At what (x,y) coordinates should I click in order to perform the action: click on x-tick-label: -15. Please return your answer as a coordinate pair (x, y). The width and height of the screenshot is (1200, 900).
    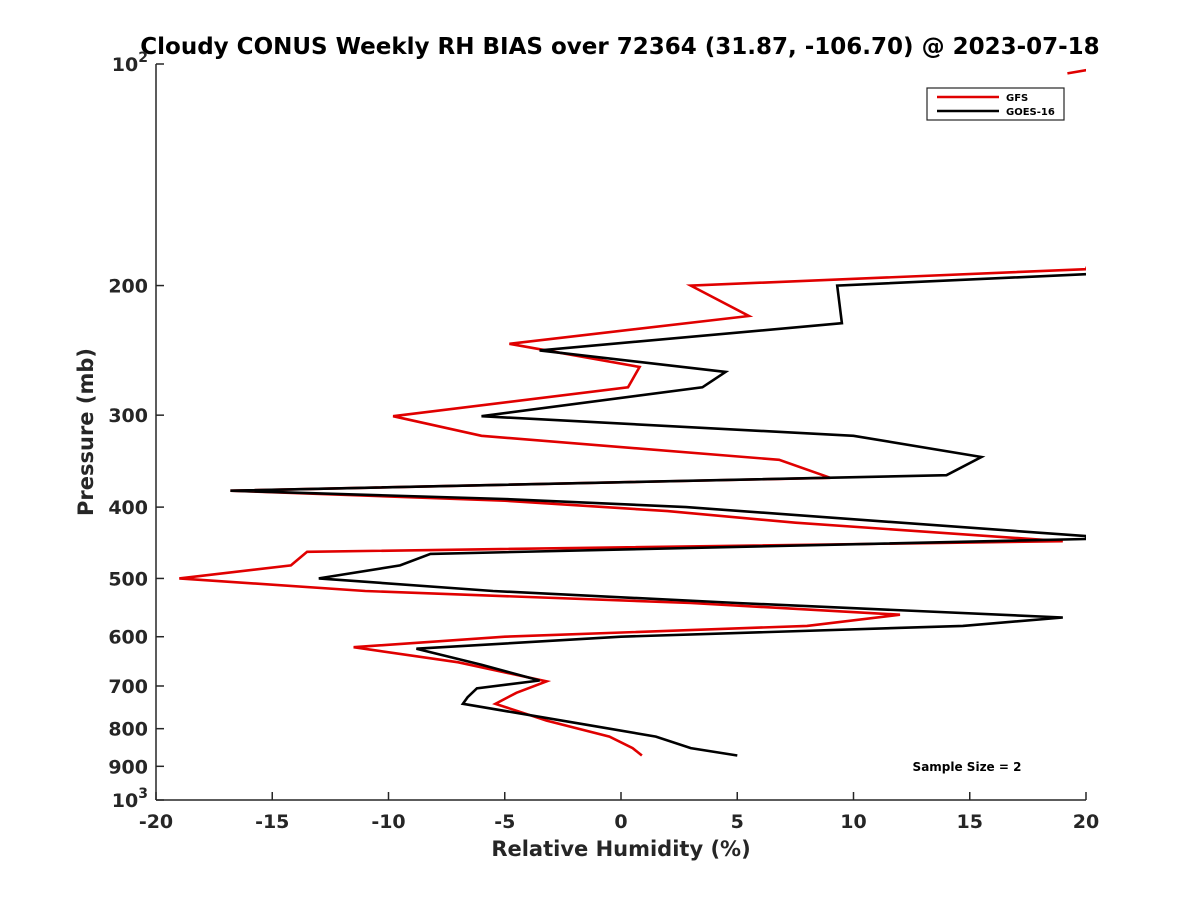
    Looking at the image, I should click on (272, 822).